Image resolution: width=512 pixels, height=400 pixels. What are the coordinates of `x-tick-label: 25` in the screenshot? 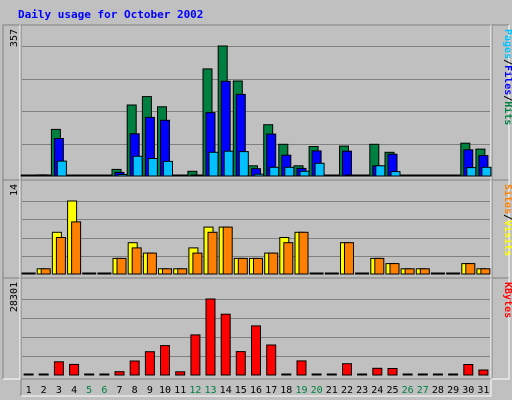 It's located at (392, 390).